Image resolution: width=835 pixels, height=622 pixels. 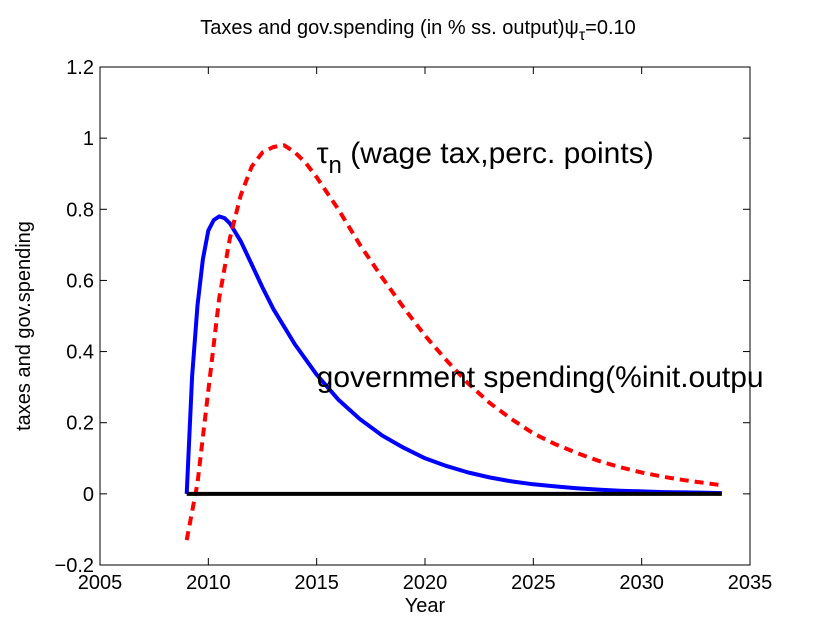 I want to click on y-tick-label: 1.2, so click(x=80, y=68).